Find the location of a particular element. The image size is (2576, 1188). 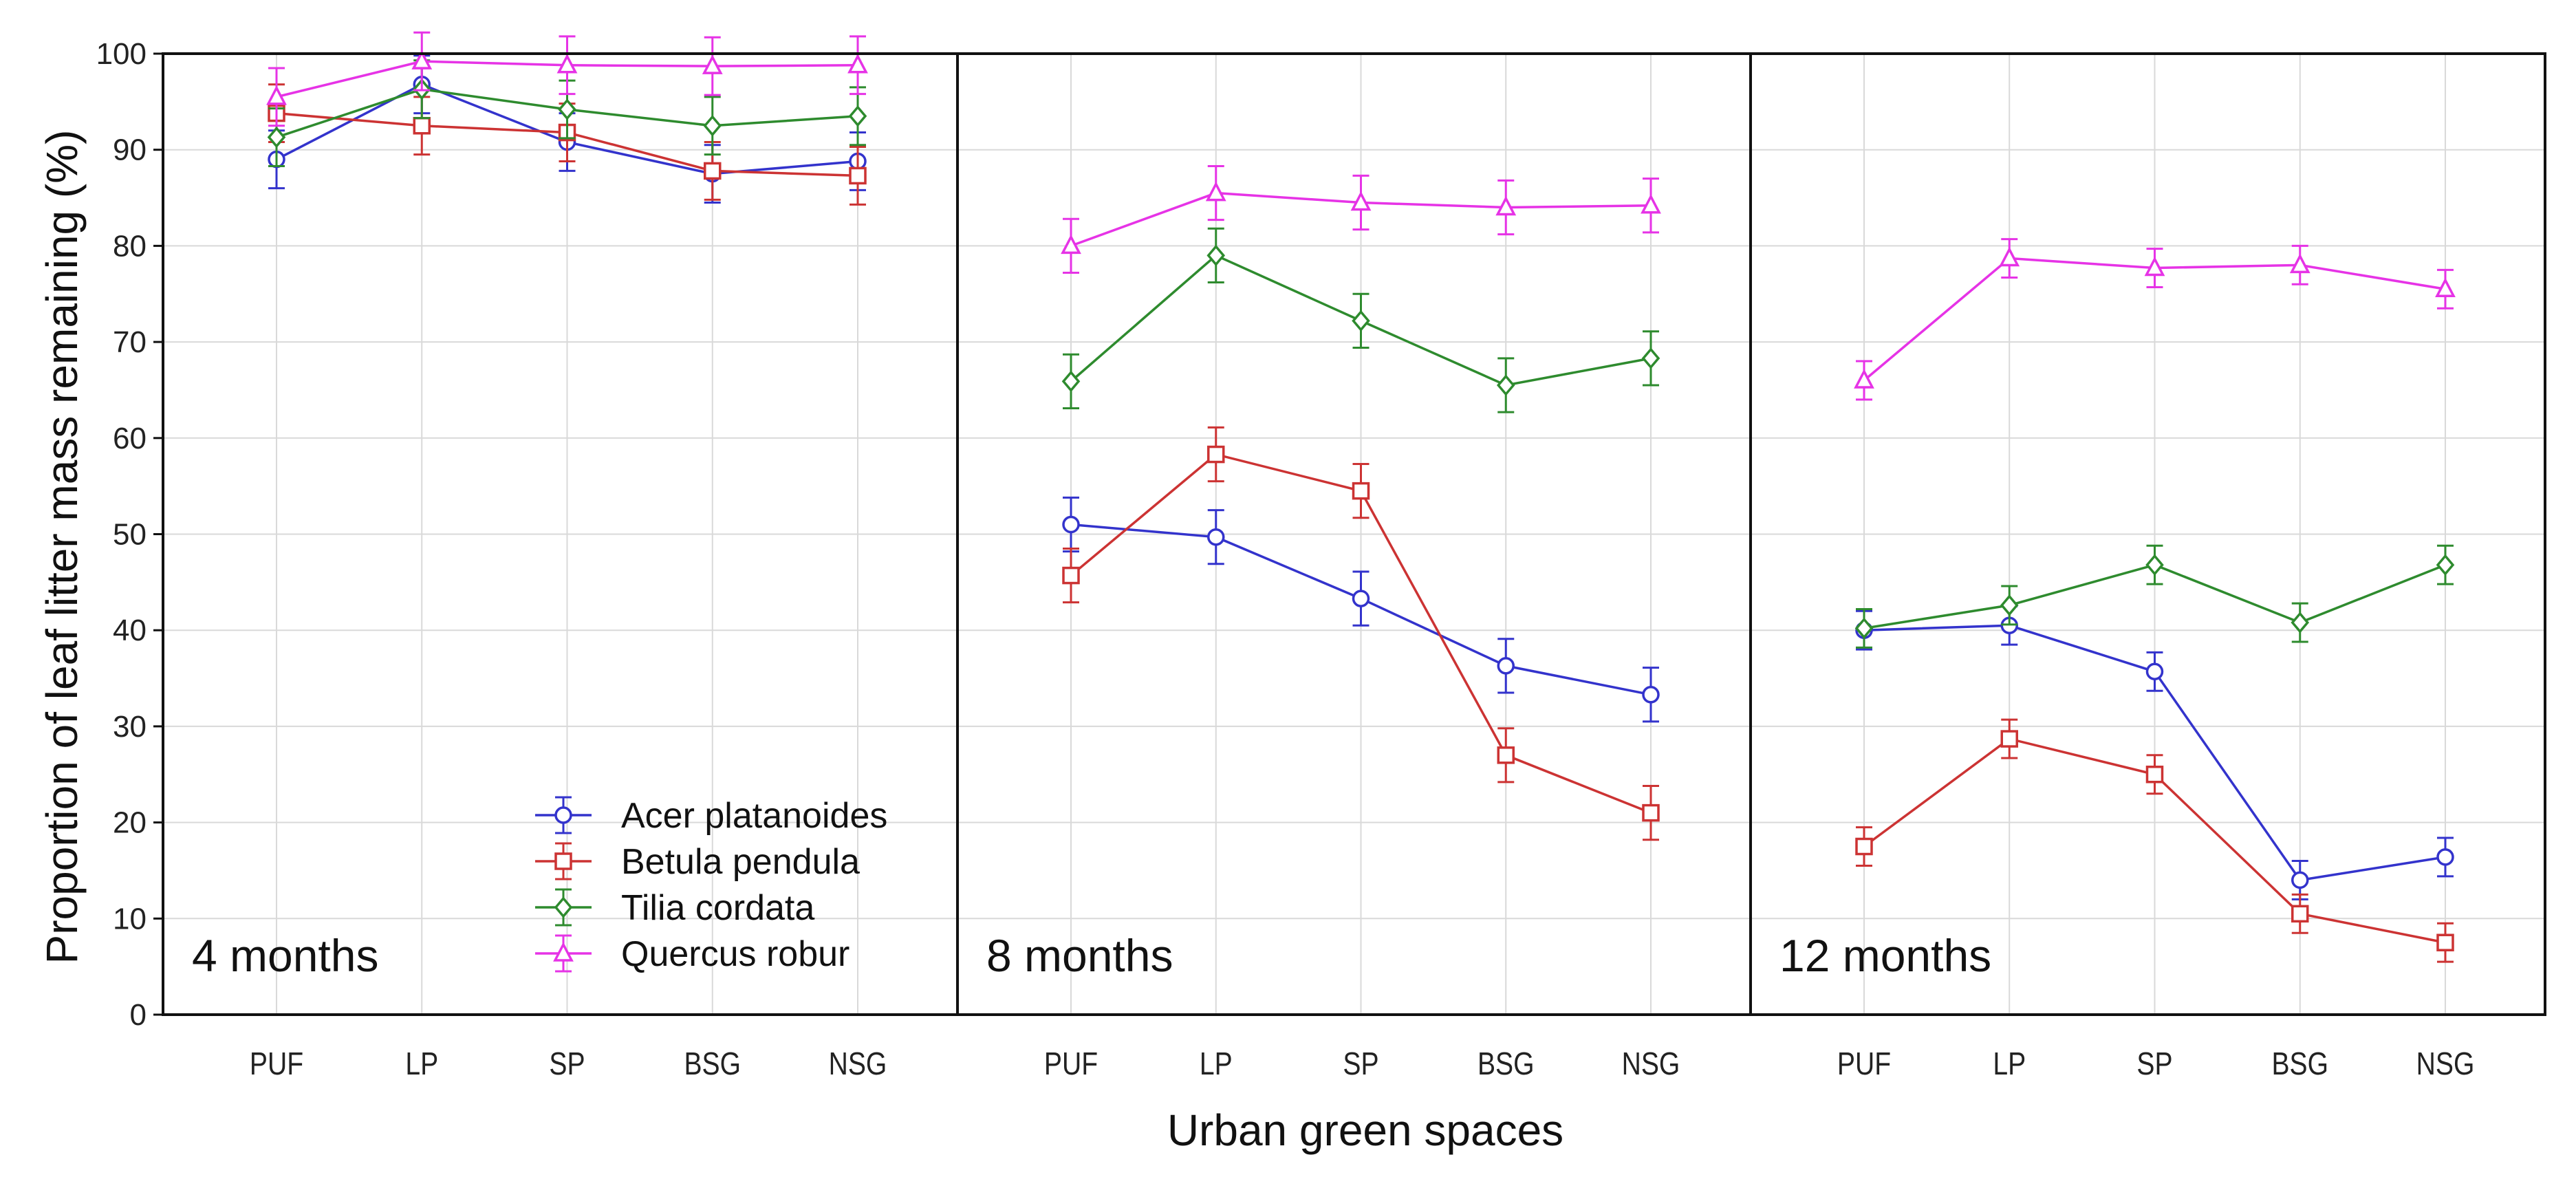

panel-label: 8 months is located at coordinates (1079, 955).